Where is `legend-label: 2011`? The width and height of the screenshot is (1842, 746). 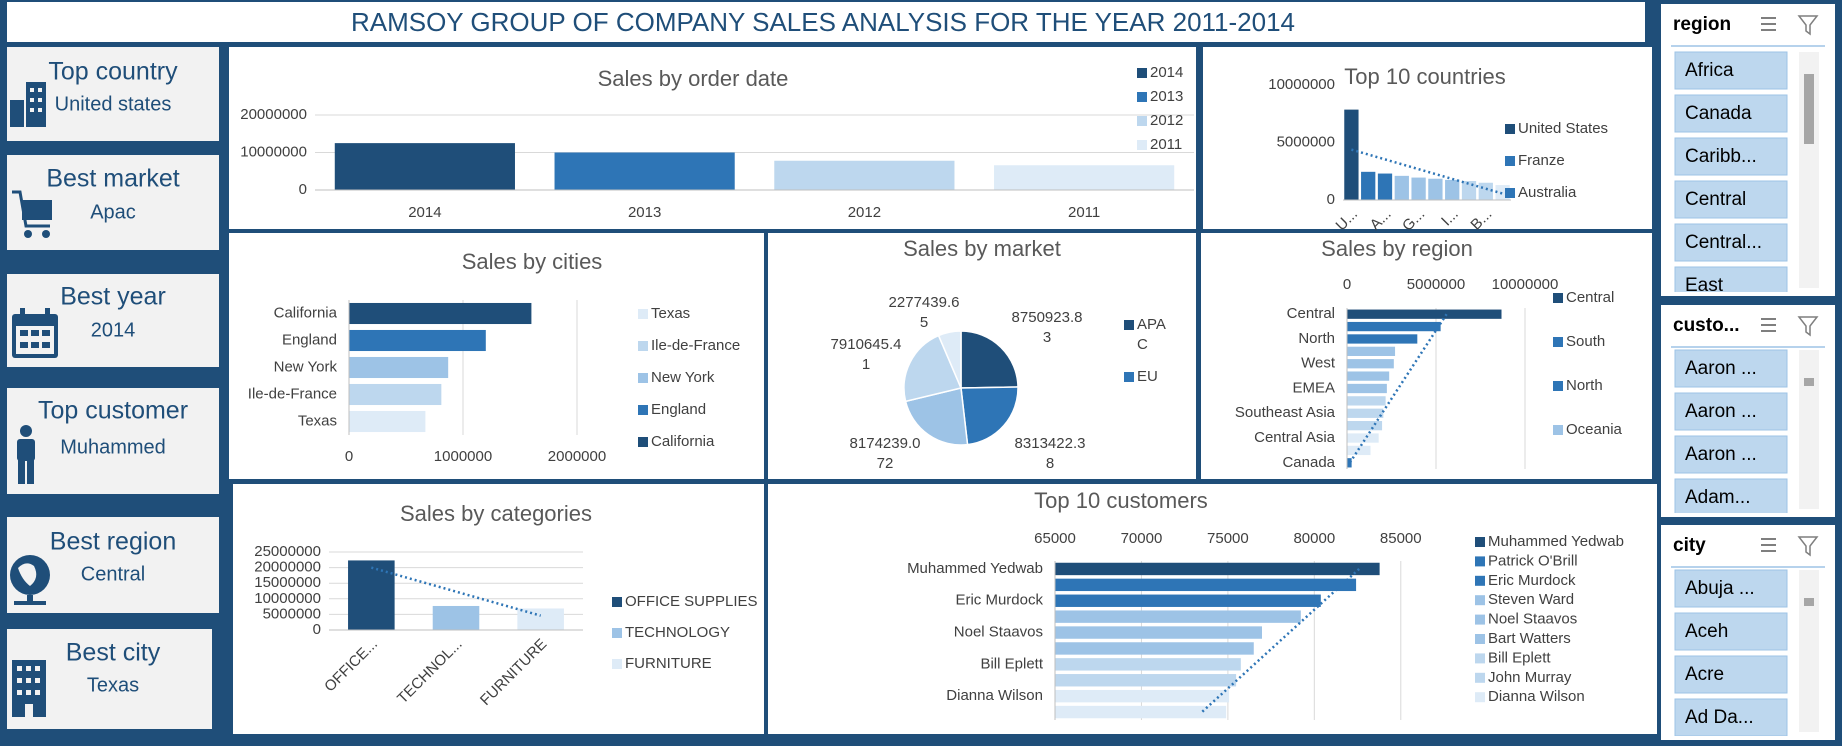
legend-label: 2011 is located at coordinates (1166, 144).